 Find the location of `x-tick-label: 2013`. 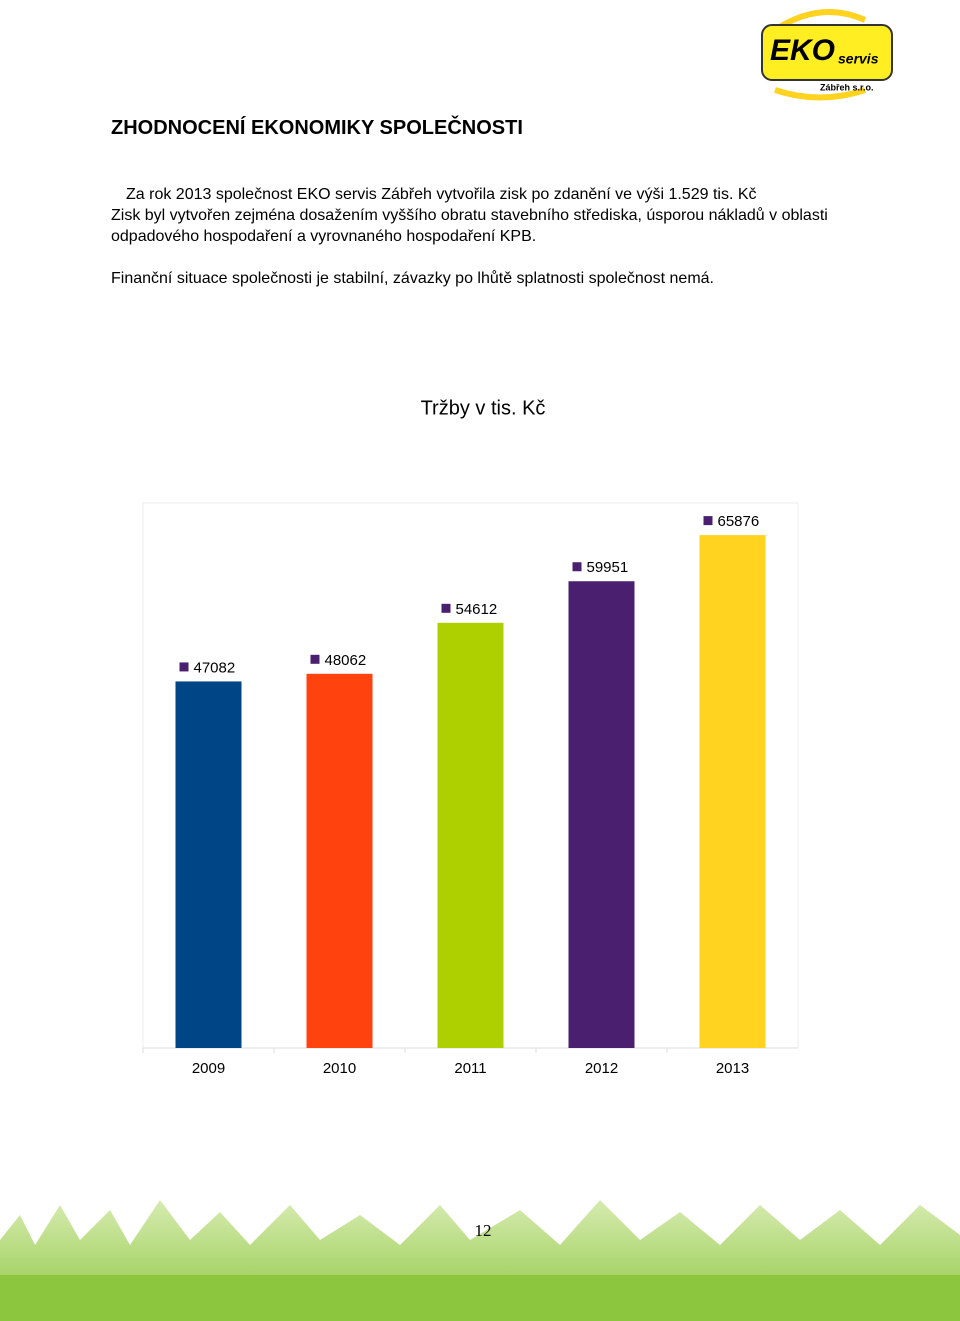

x-tick-label: 2013 is located at coordinates (732, 1068).